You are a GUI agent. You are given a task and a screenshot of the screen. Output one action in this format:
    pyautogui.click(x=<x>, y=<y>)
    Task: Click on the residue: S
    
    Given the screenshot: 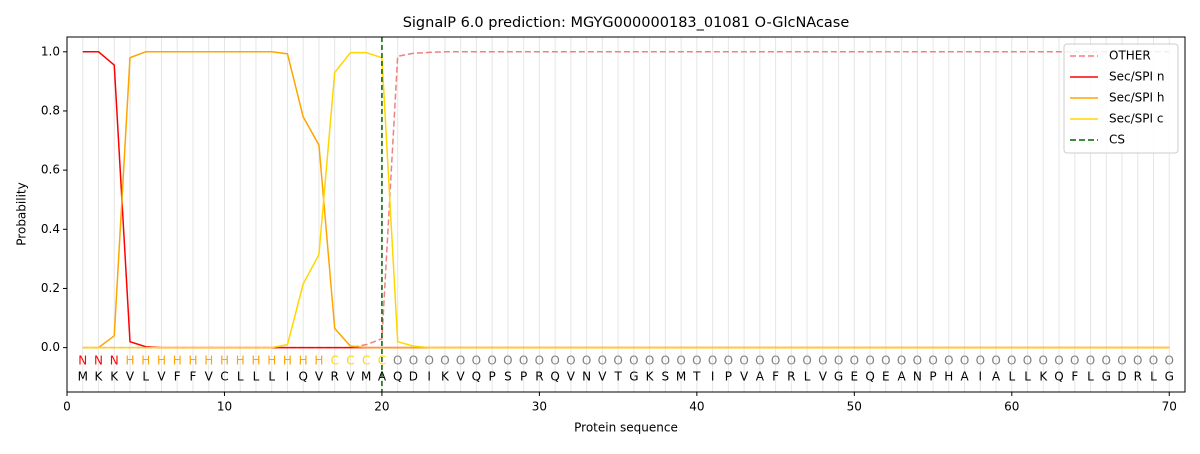 What is the action you would take?
    pyautogui.click(x=666, y=377)
    